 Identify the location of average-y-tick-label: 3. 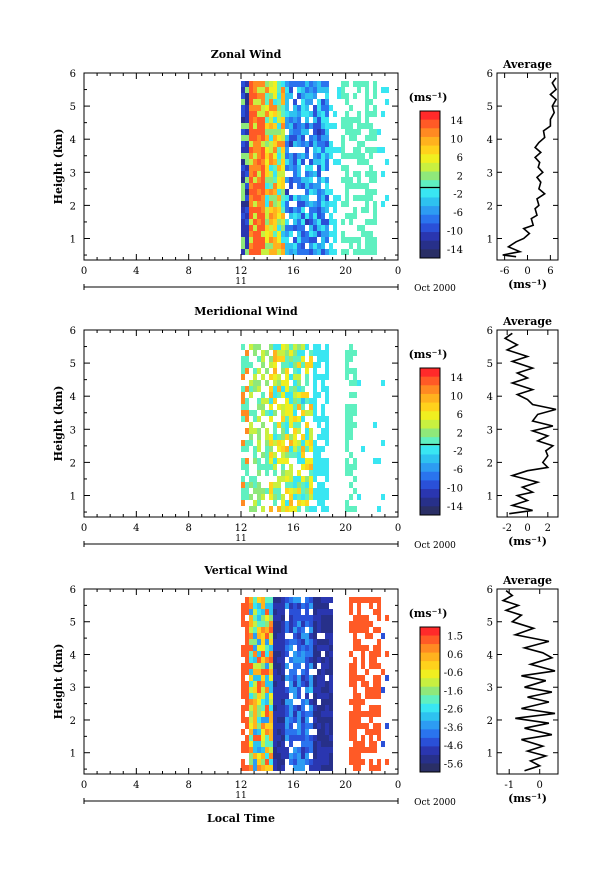
(490, 688).